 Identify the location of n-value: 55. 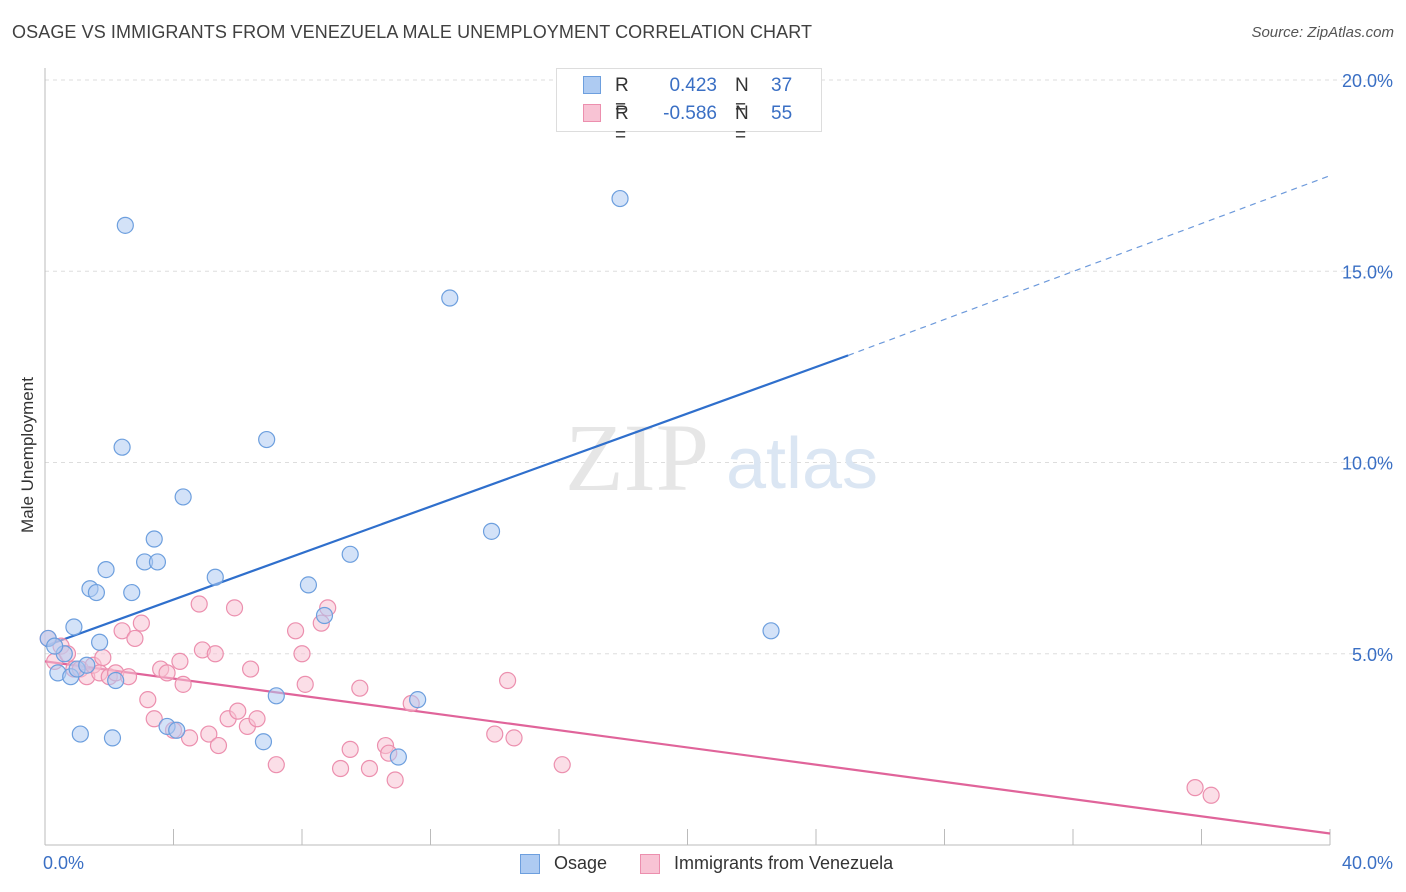
(782, 113).